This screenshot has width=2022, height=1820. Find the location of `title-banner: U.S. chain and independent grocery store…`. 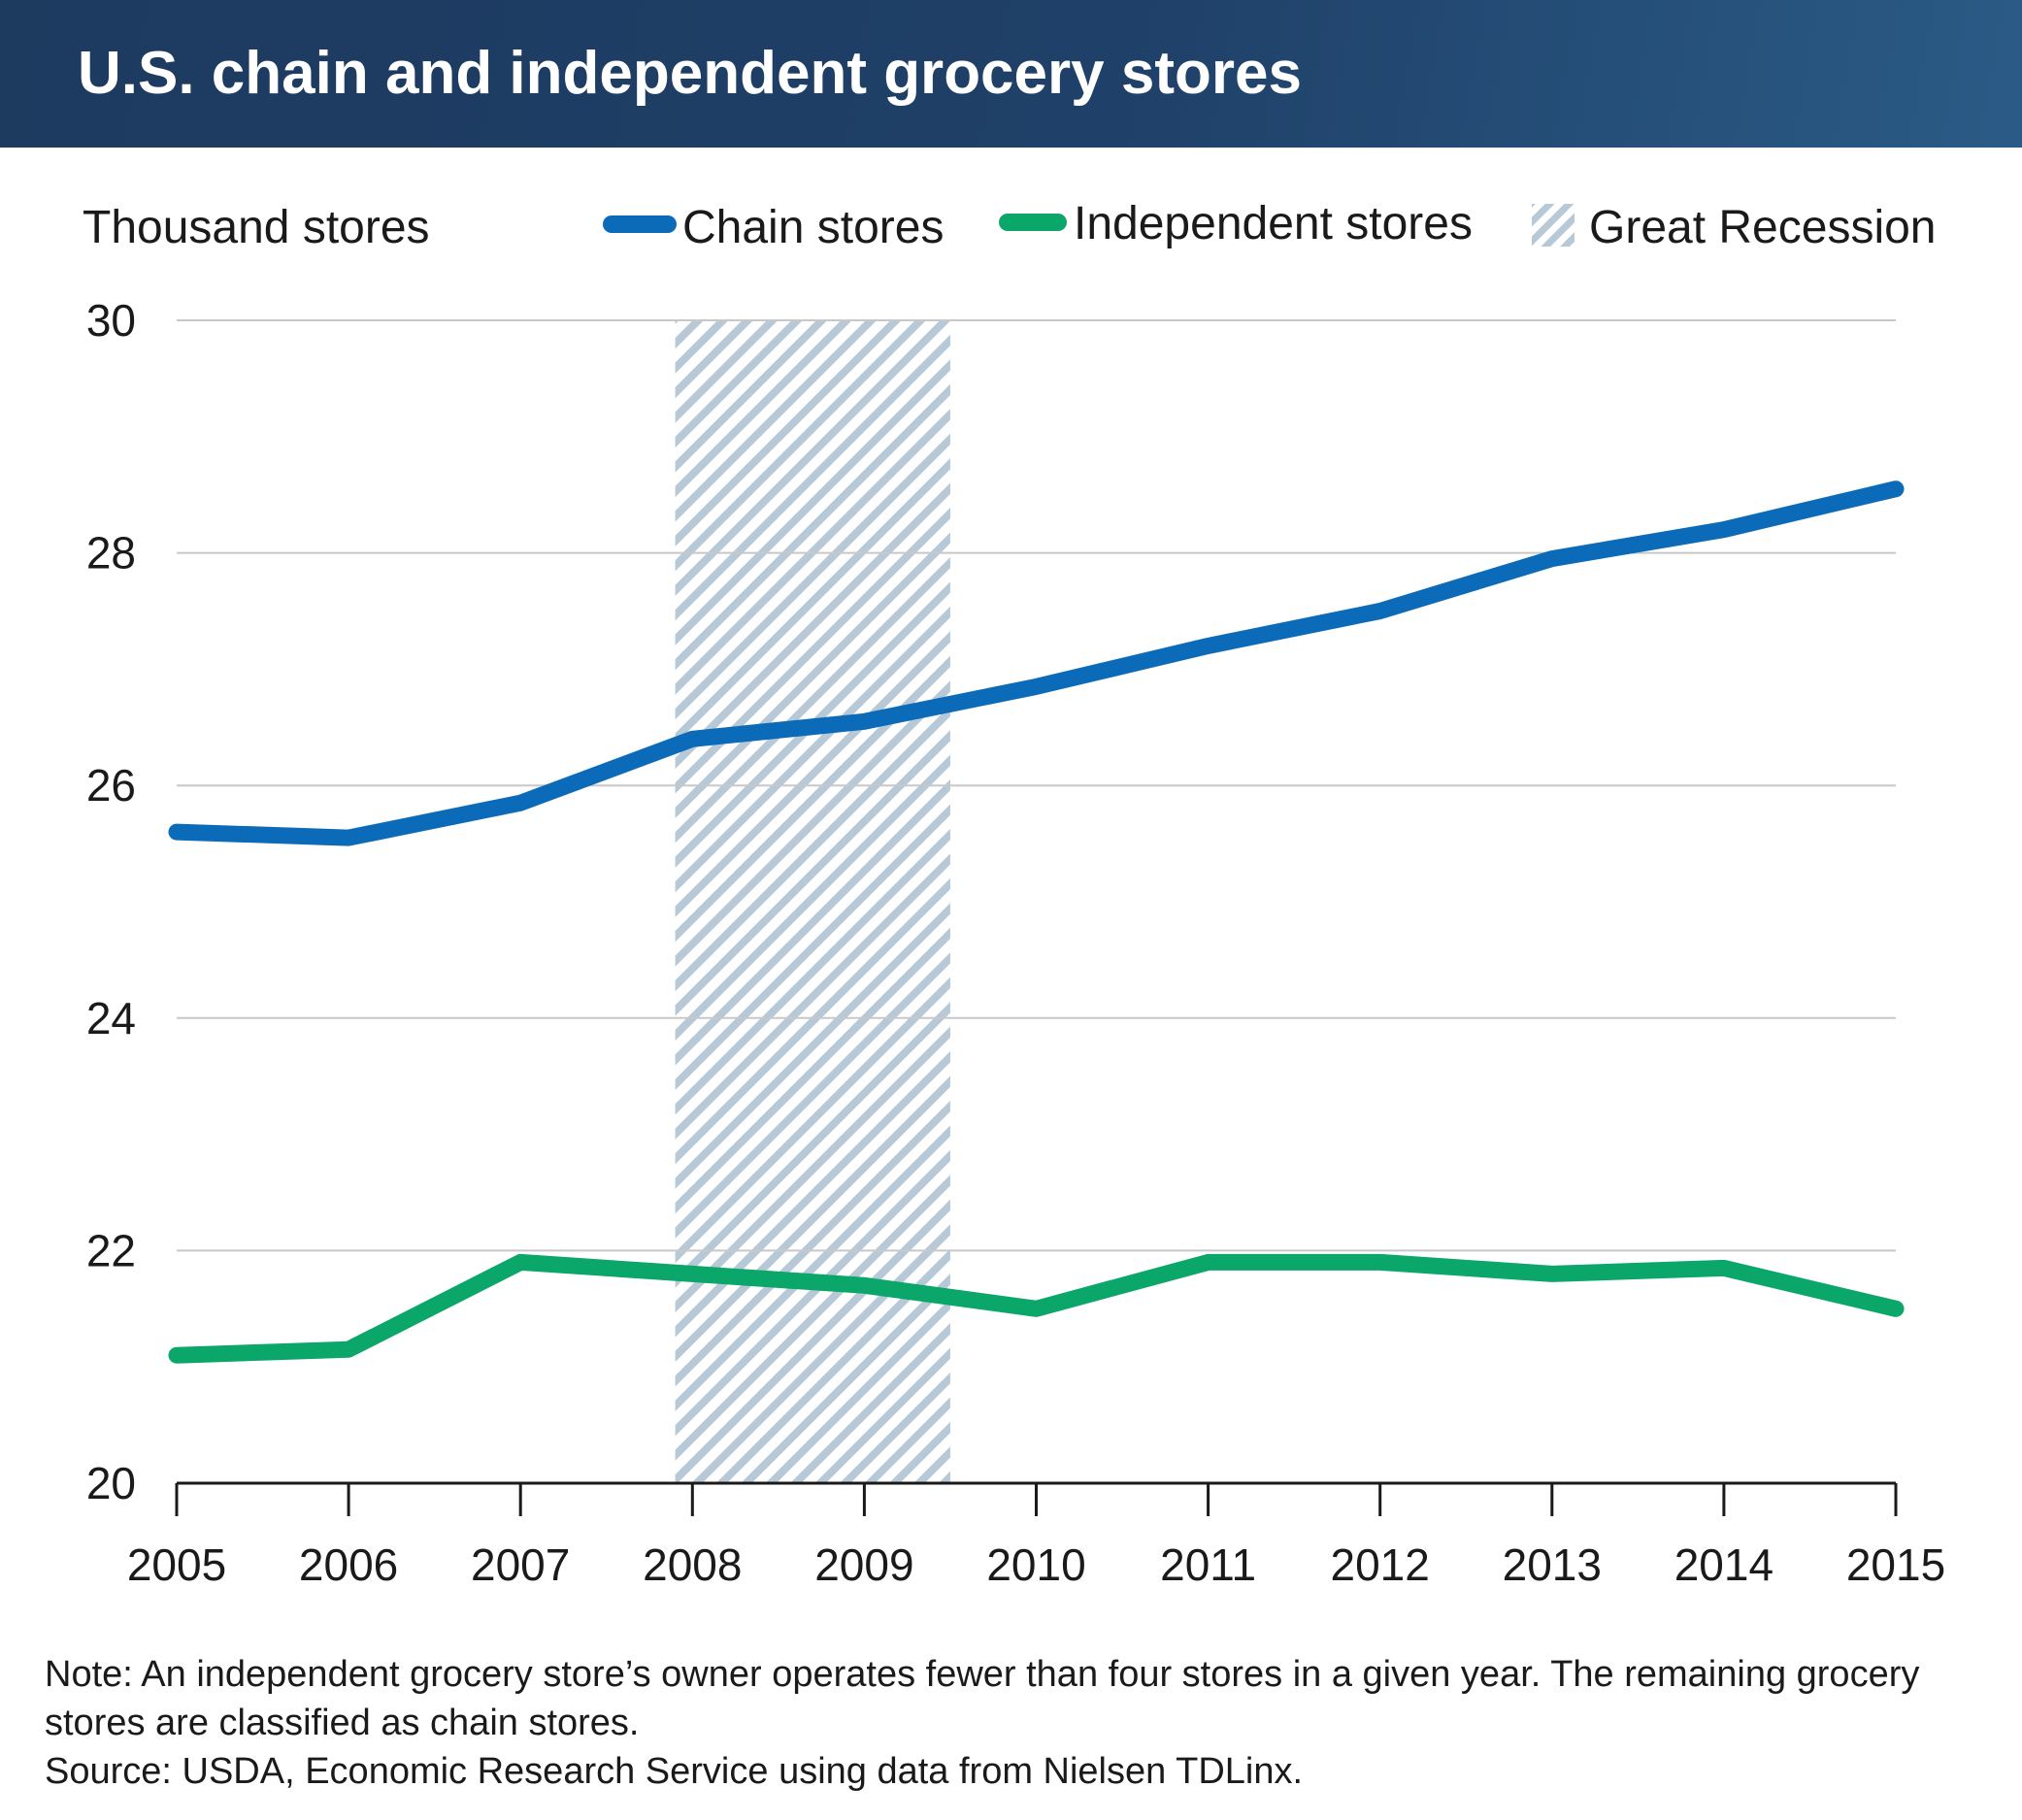

title-banner: U.S. chain and independent grocery store… is located at coordinates (1011, 74).